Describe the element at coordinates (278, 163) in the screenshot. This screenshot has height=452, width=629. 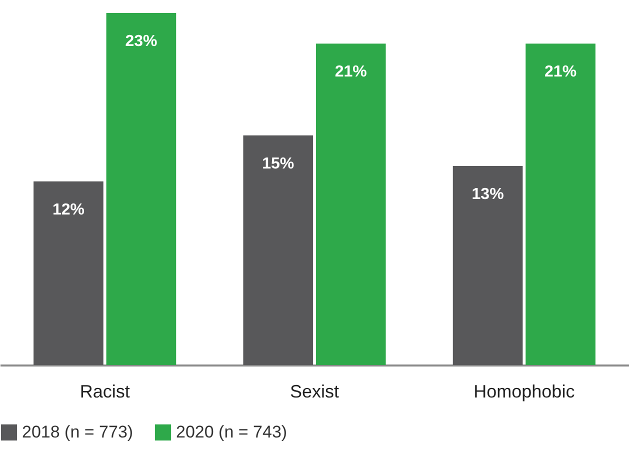
I see `data-label: 15%` at that location.